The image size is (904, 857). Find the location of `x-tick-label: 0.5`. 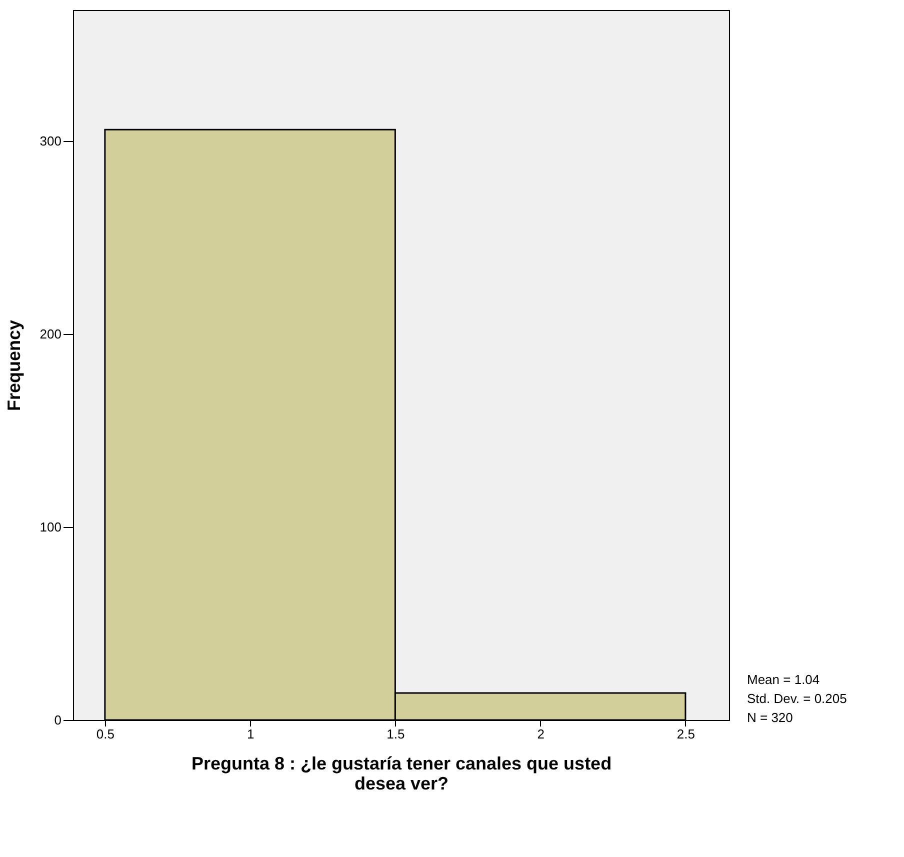

x-tick-label: 0.5 is located at coordinates (105, 734).